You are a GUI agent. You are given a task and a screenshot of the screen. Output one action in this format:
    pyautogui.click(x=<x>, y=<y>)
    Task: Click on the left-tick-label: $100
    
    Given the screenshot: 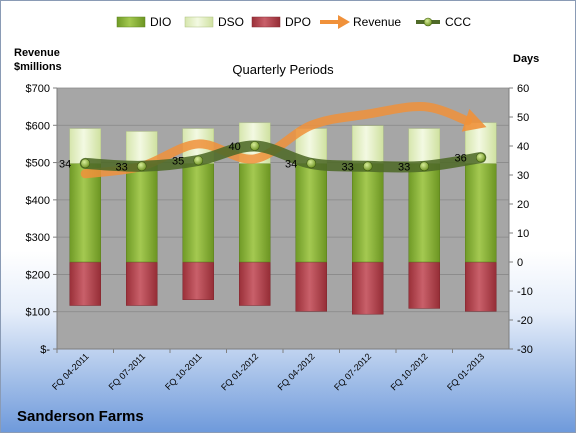 What is the action you would take?
    pyautogui.click(x=38, y=313)
    